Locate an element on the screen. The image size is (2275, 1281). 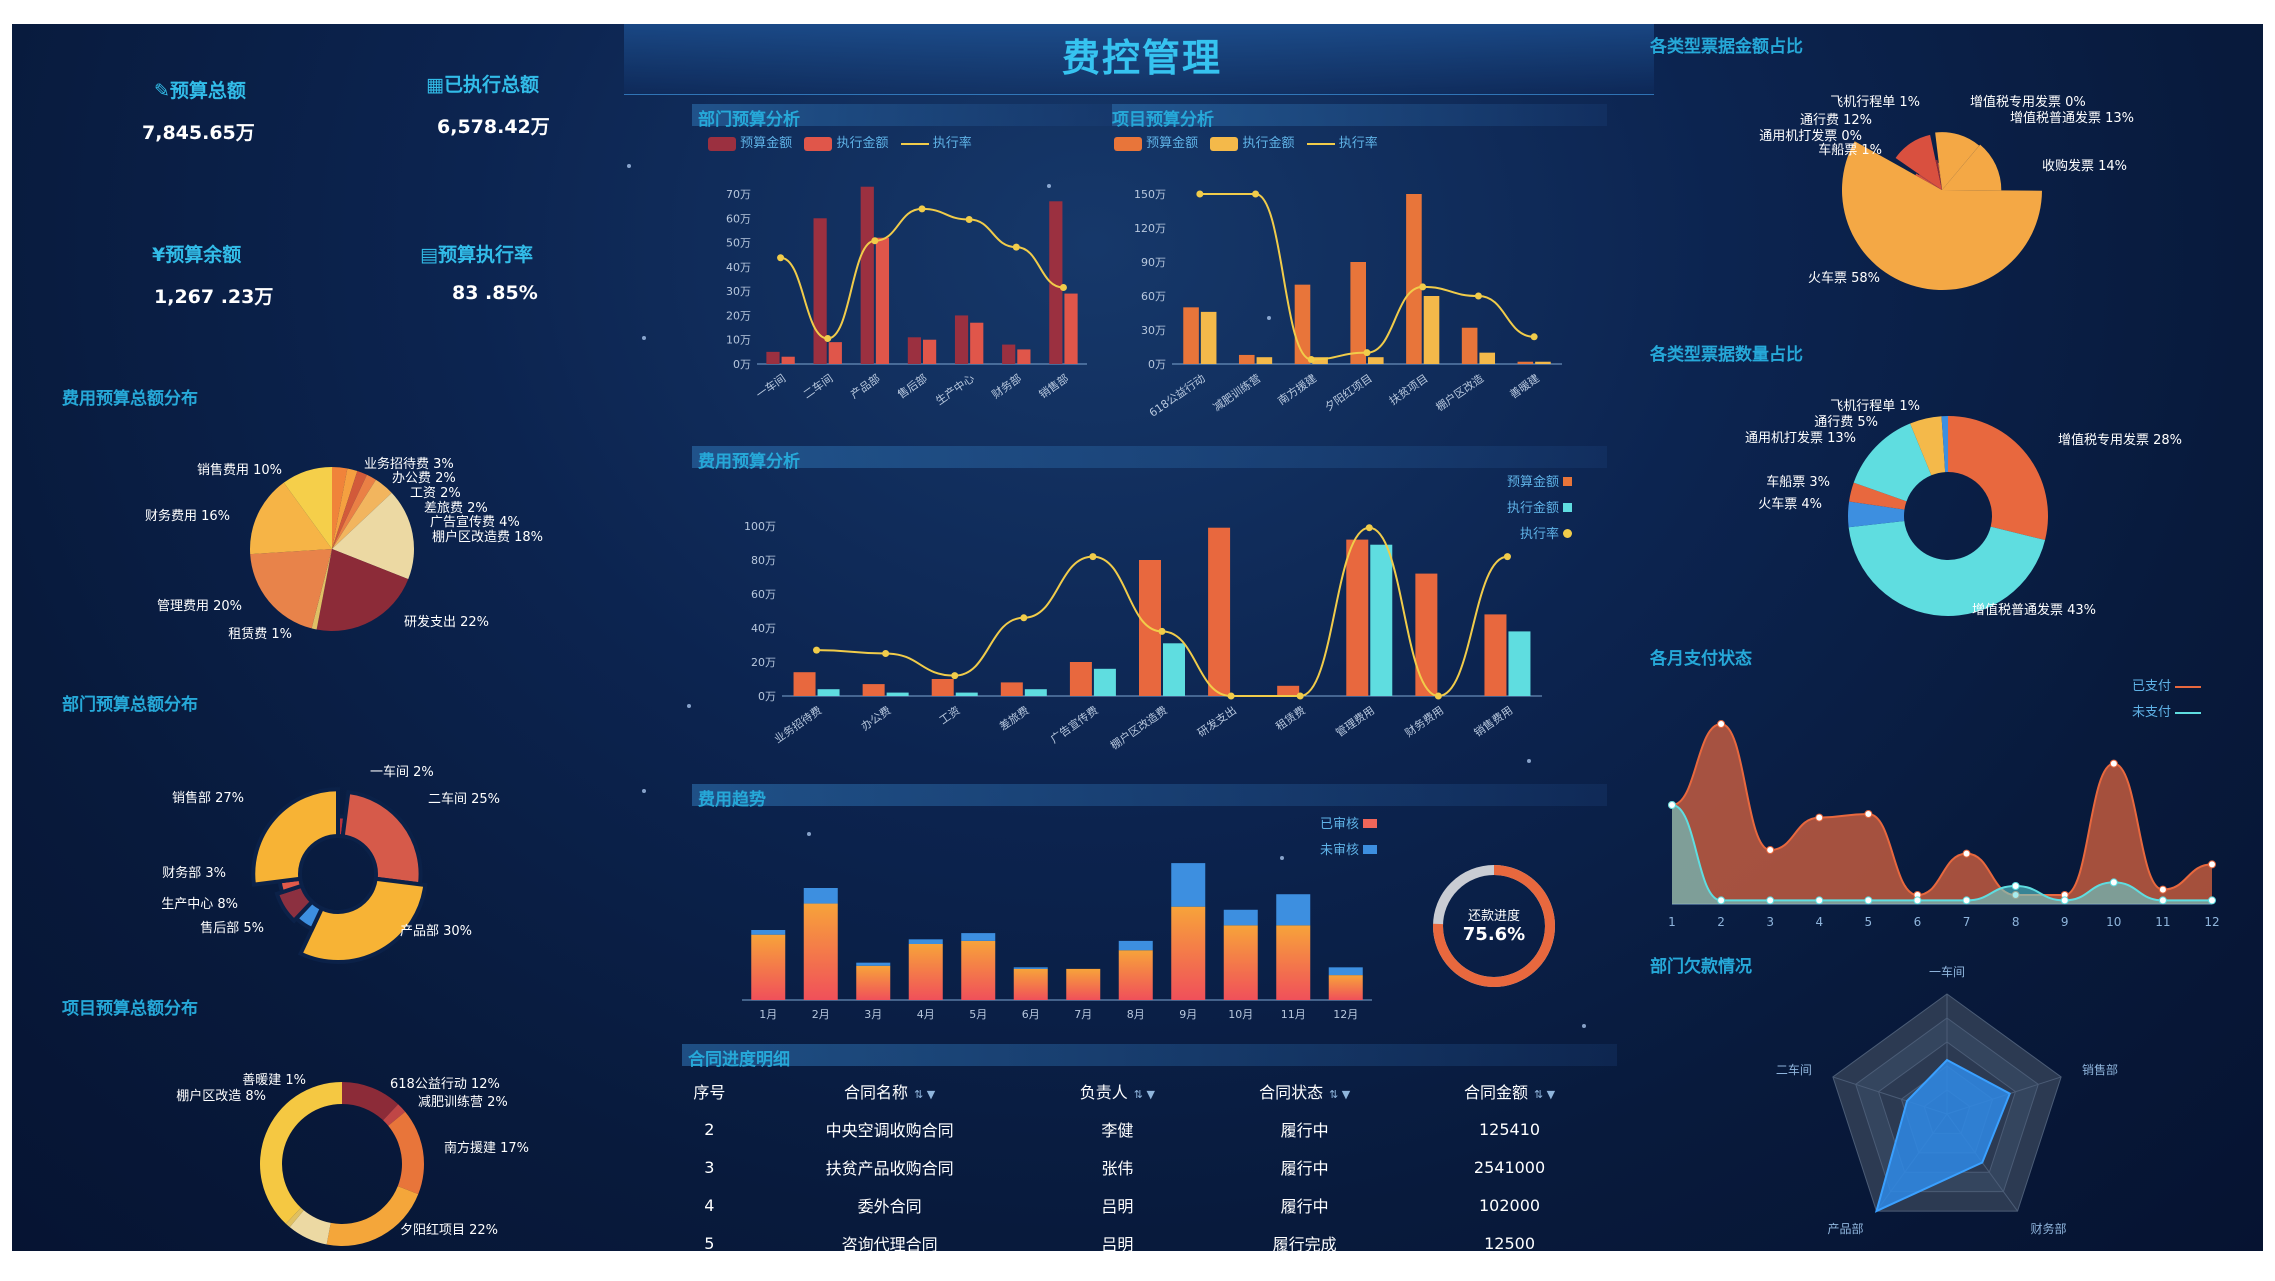
pie-label: 业务招待费 3% is located at coordinates (409, 464).